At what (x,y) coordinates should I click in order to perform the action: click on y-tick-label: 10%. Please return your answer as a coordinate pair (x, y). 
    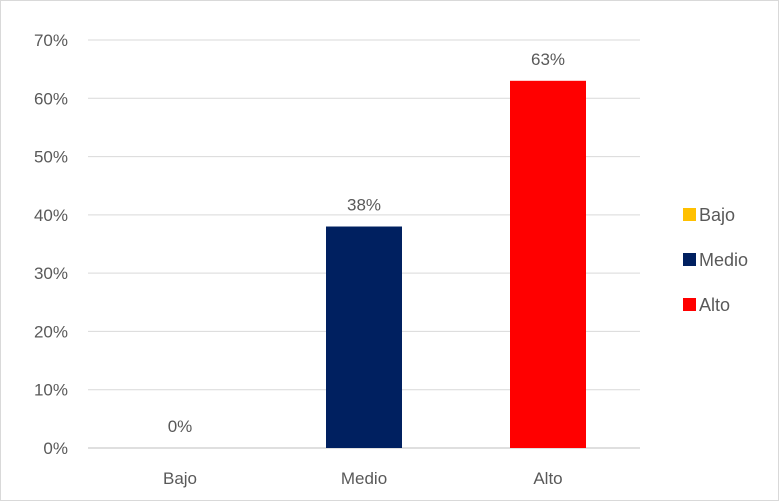
    Looking at the image, I should click on (51, 390).